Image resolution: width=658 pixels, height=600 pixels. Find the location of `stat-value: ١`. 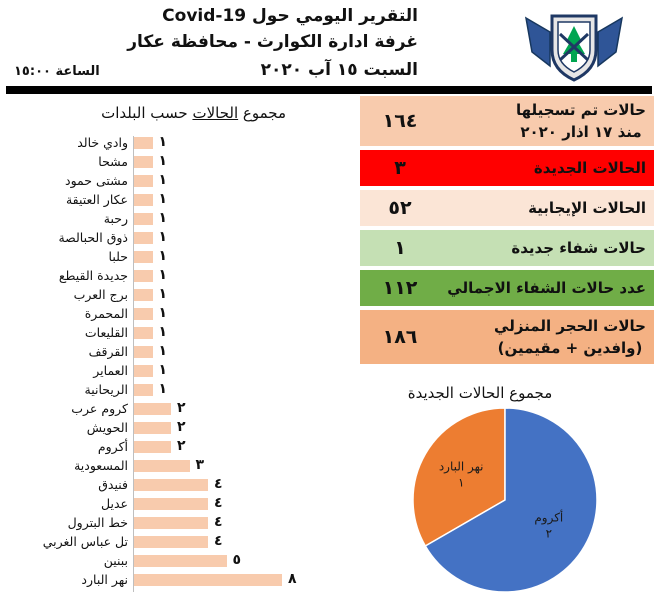

stat-value: ١ is located at coordinates (400, 248).